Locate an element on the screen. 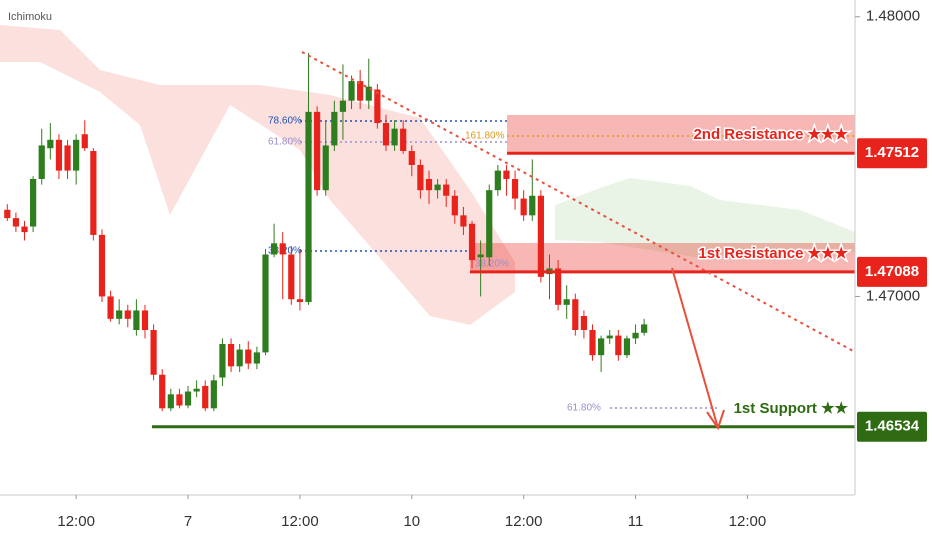  projection-arrow is located at coordinates (695, 348).